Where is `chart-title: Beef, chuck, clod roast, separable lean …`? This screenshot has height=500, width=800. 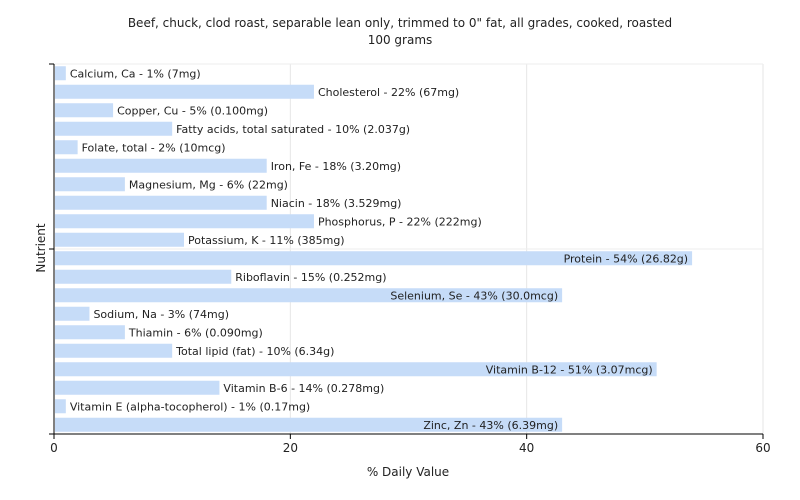
chart-title: Beef, chuck, clod roast, separable lean … is located at coordinates (400, 23).